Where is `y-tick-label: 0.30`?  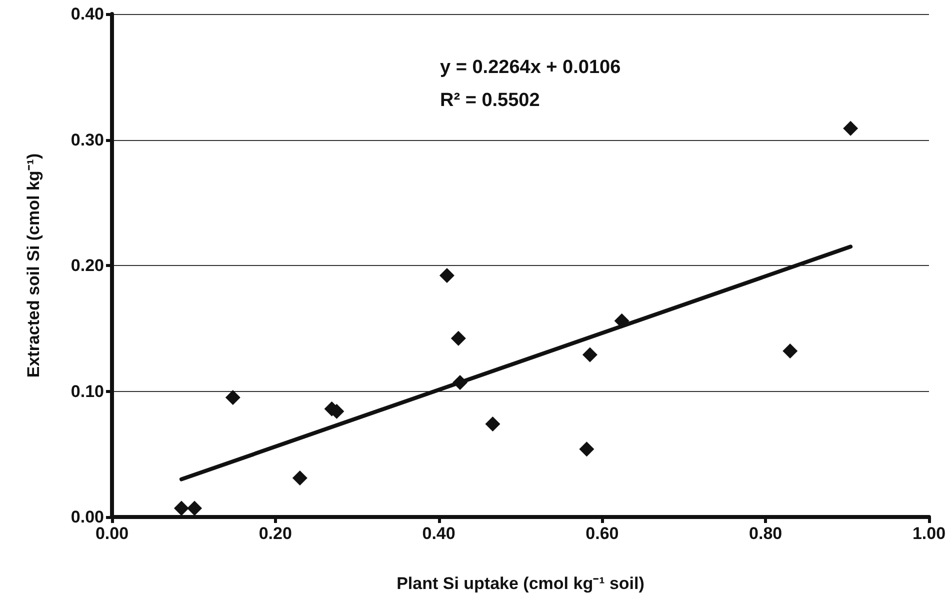
y-tick-label: 0.30 is located at coordinates (87, 140).